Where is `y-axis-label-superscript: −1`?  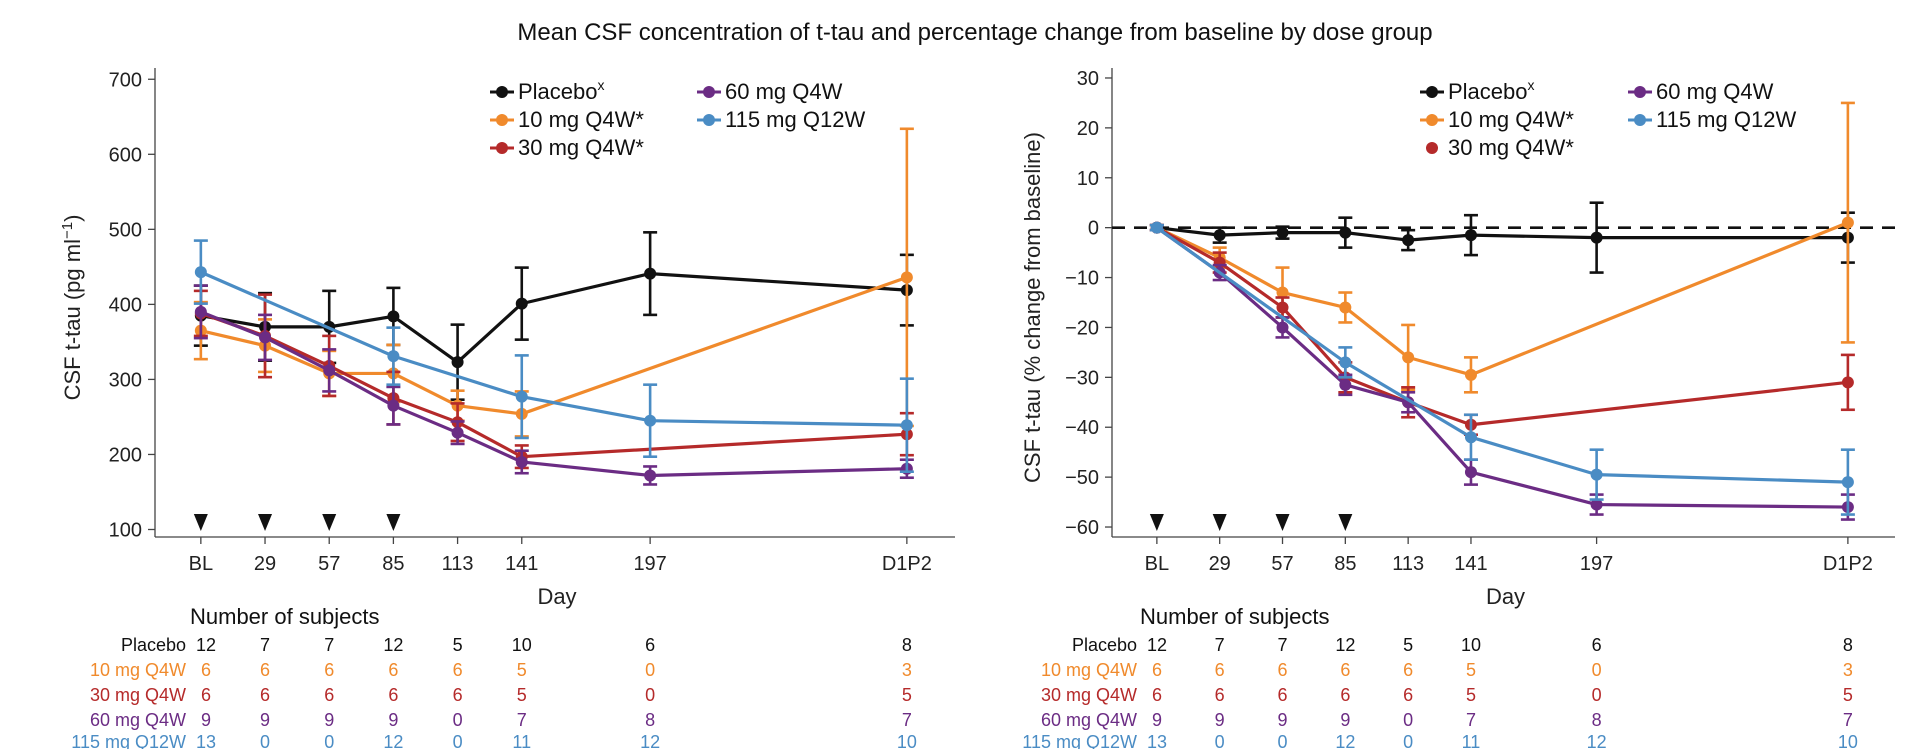 y-axis-label-superscript: −1 is located at coordinates (67, 230).